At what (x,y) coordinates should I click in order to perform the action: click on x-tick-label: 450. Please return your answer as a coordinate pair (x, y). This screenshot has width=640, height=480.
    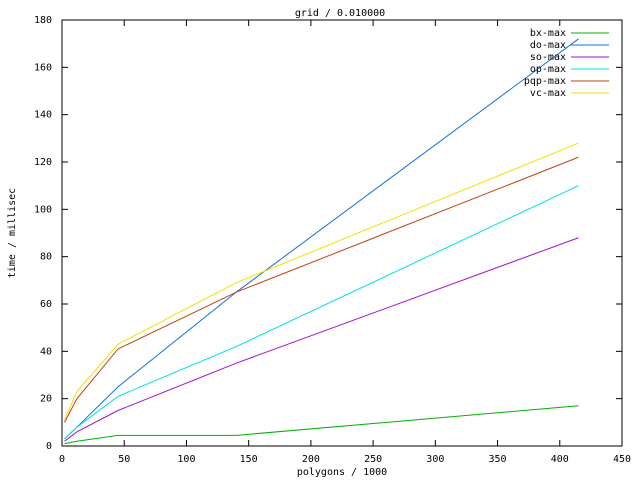
    Looking at the image, I should click on (622, 459).